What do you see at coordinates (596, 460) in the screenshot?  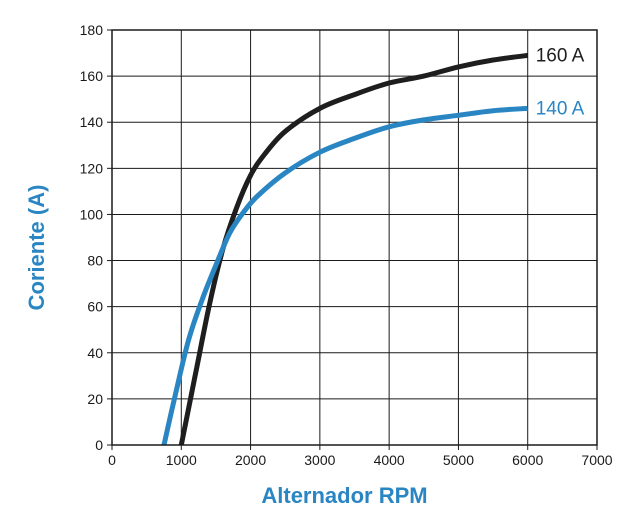 I see `x-tick-label: 7000` at bounding box center [596, 460].